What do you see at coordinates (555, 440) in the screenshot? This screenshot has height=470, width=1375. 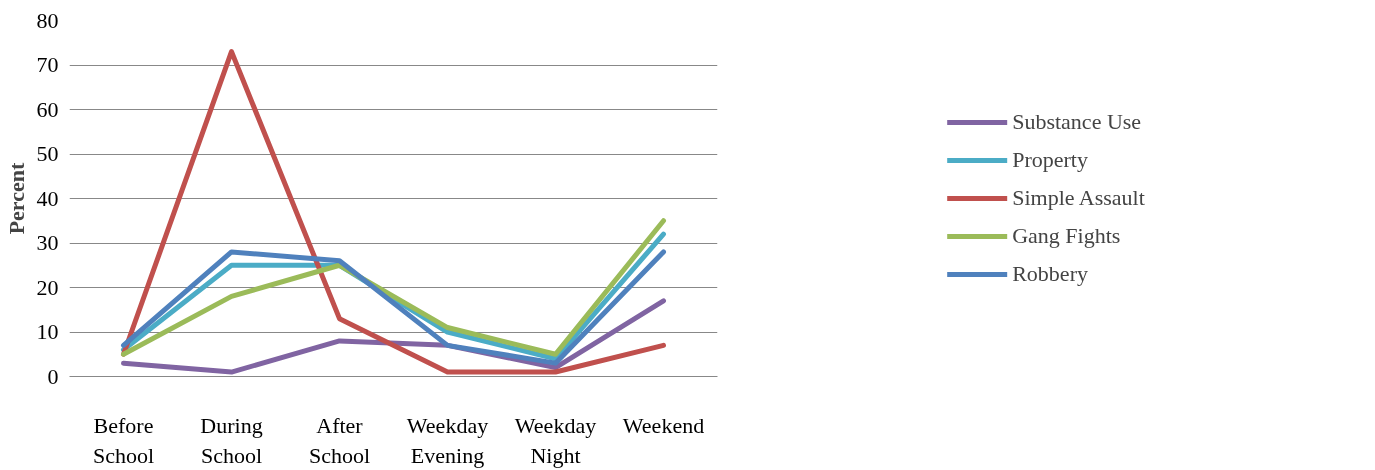 I see `x-tick-label: Weekday Night` at bounding box center [555, 440].